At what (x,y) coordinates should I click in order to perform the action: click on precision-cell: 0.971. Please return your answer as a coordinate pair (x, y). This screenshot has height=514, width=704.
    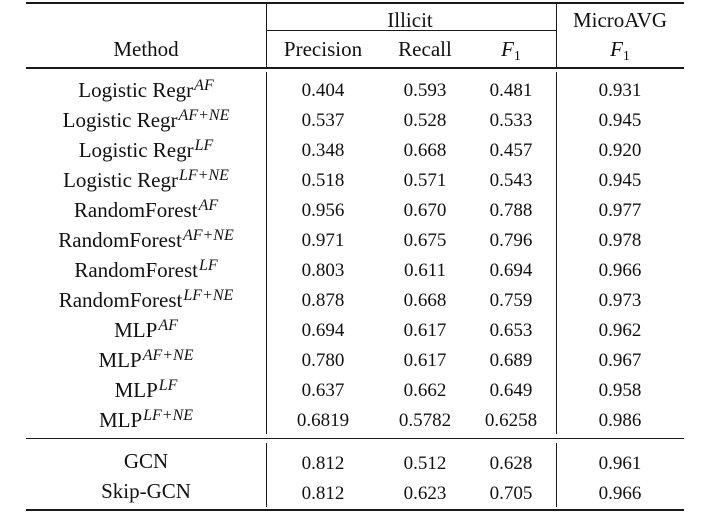
    Looking at the image, I should click on (323, 240).